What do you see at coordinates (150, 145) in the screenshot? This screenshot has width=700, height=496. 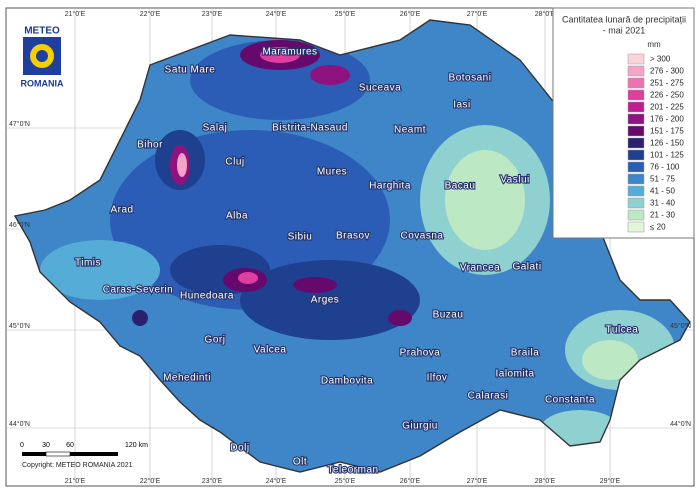 I see `county-label: Bihor` at bounding box center [150, 145].